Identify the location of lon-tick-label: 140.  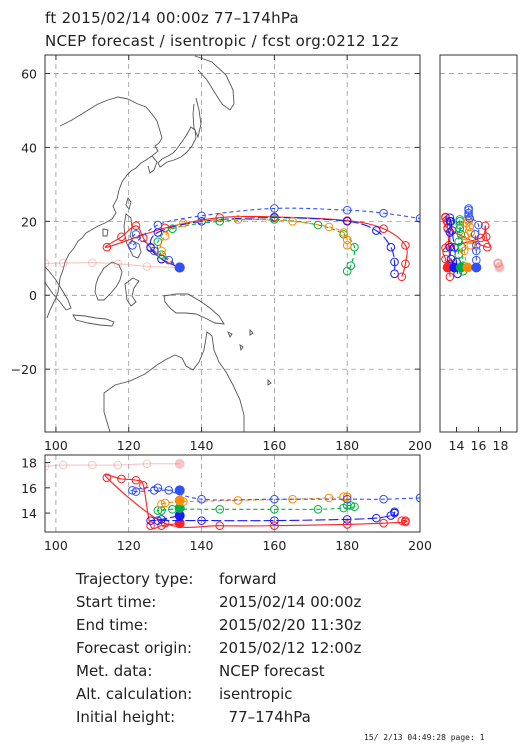
(202, 445).